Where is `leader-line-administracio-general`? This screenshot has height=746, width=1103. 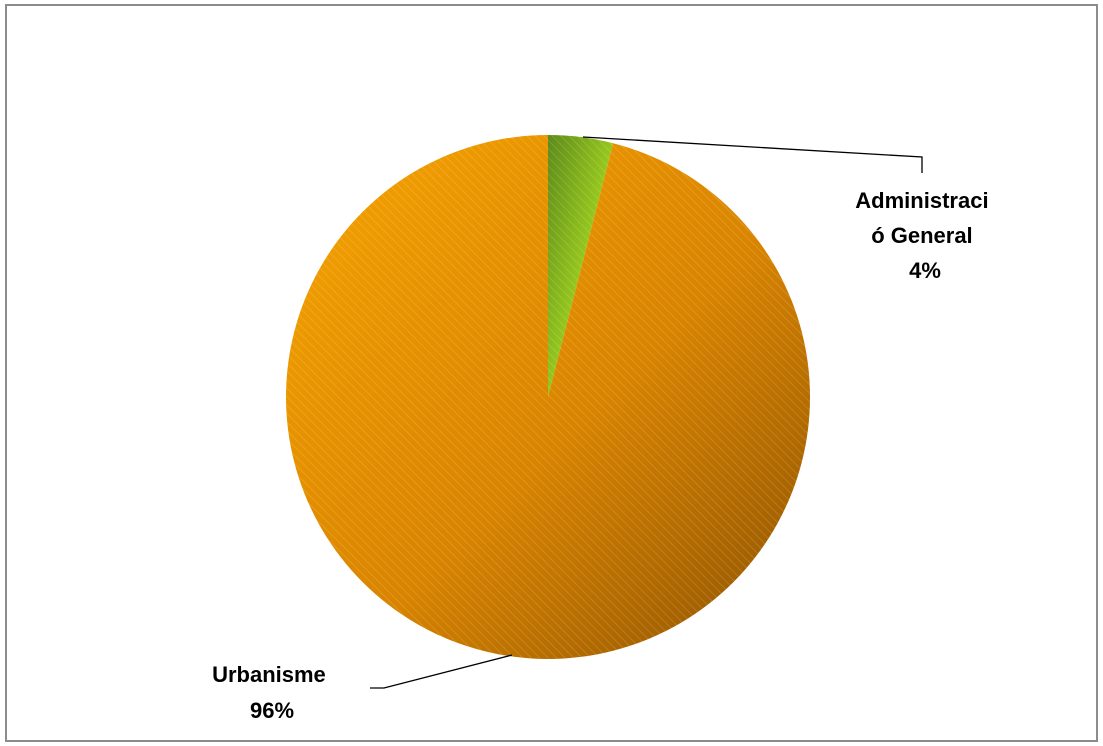 leader-line-administracio-general is located at coordinates (752, 154).